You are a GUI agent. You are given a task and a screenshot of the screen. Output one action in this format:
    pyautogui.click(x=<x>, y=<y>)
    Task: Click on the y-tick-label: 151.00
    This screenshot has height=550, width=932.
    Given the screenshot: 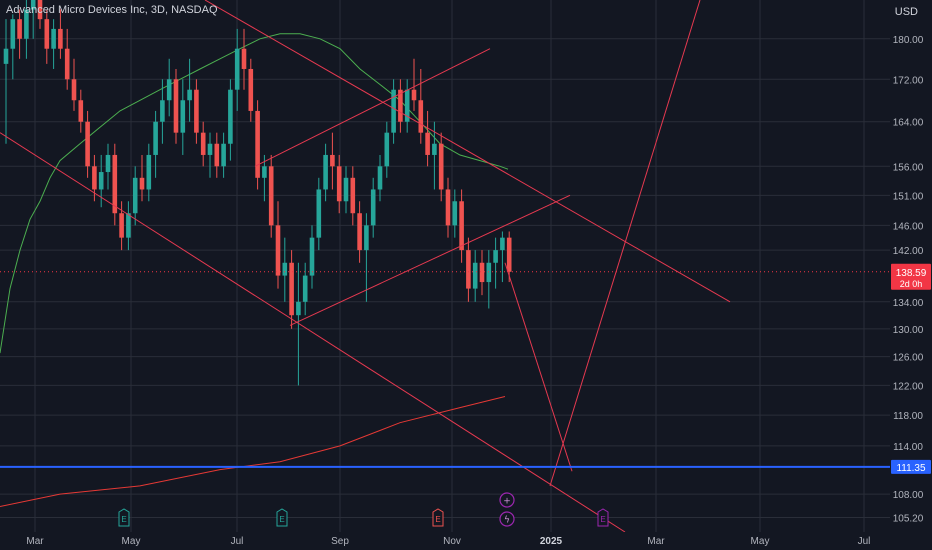 What is the action you would take?
    pyautogui.click(x=908, y=196)
    